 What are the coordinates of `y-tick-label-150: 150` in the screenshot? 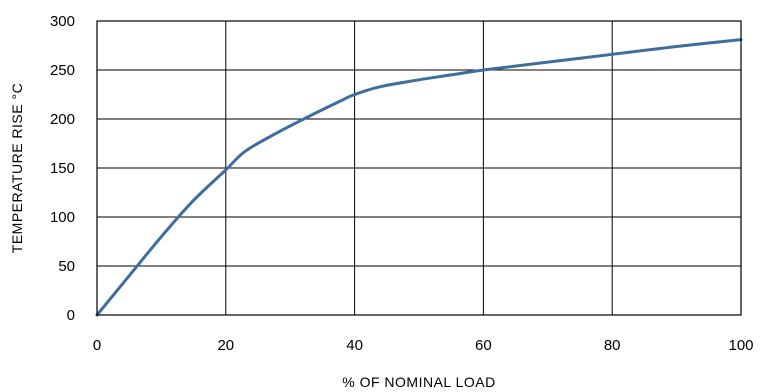 It's located at (62, 168).